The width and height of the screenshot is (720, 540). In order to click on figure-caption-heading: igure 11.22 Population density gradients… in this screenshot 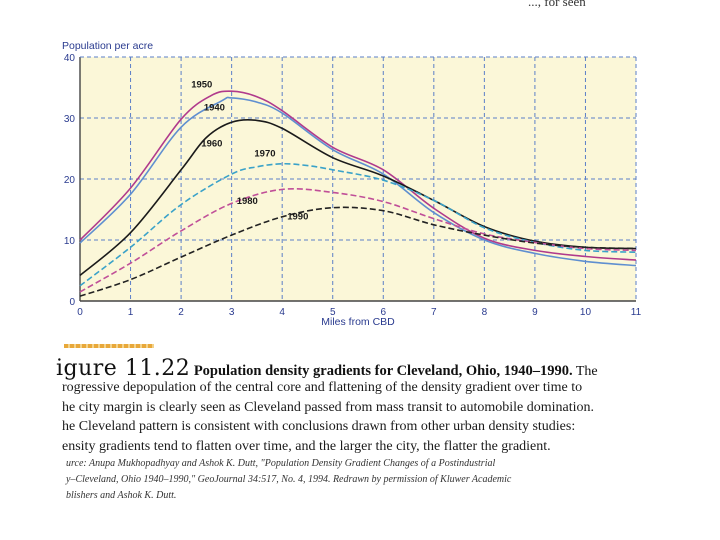, I will do `click(381, 368)`.